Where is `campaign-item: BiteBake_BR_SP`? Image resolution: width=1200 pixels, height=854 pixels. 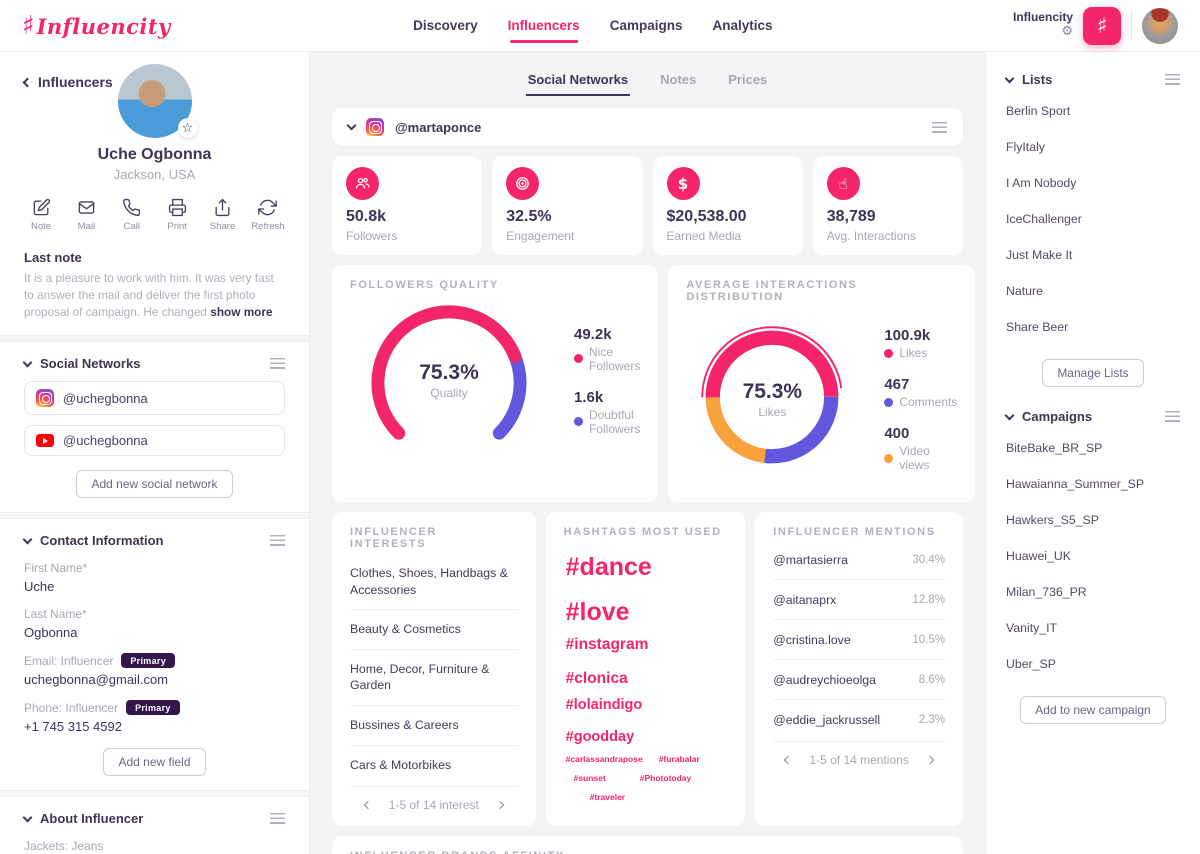
campaign-item: BiteBake_BR_SP is located at coordinates (1054, 448).